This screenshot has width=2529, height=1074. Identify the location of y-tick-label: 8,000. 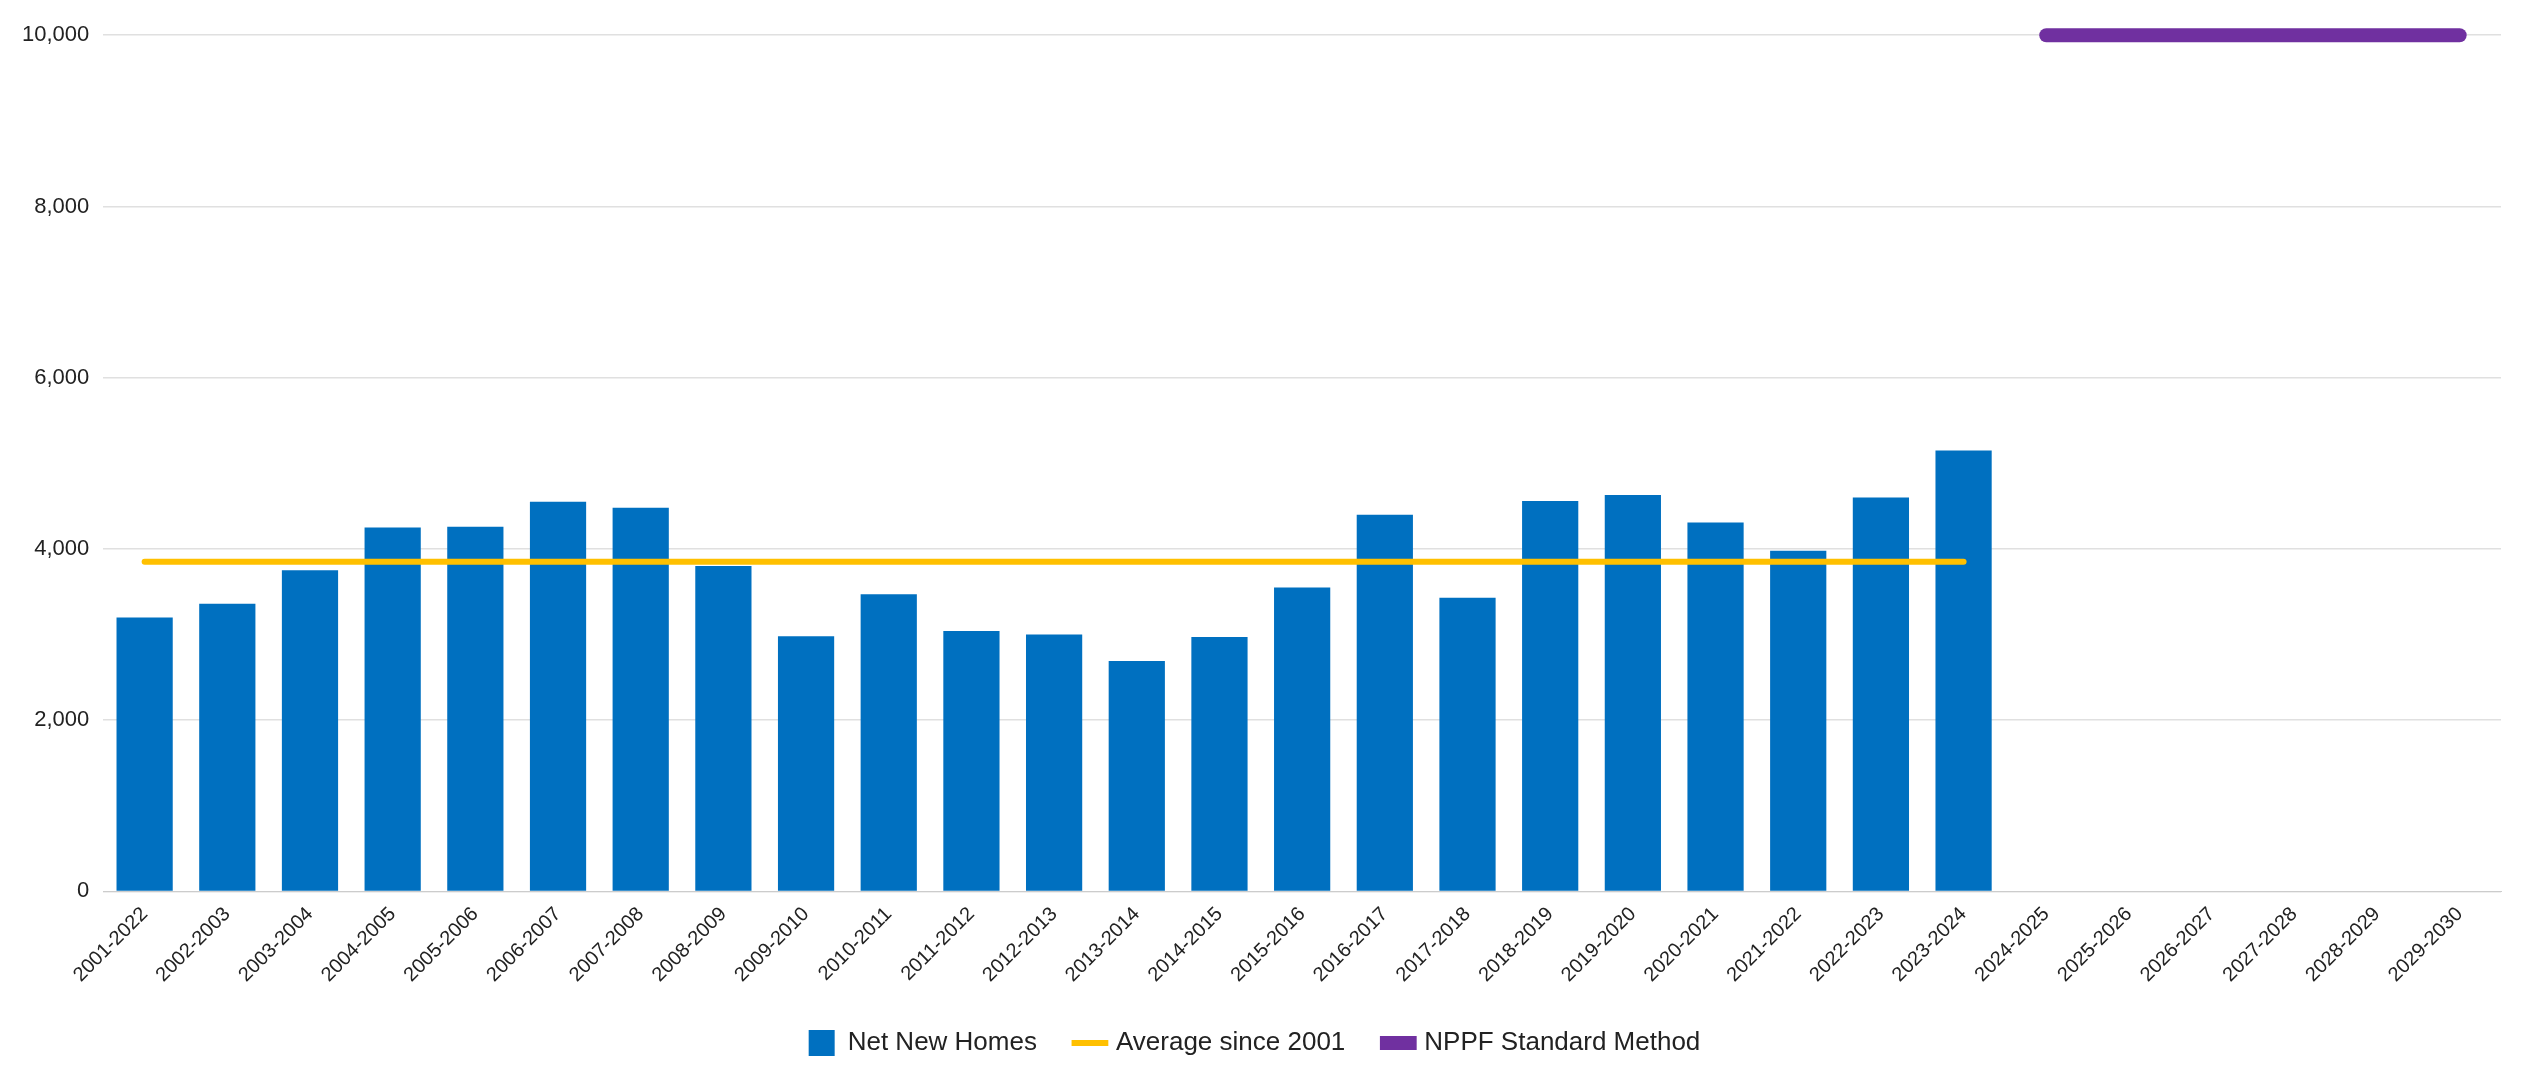
(62, 205).